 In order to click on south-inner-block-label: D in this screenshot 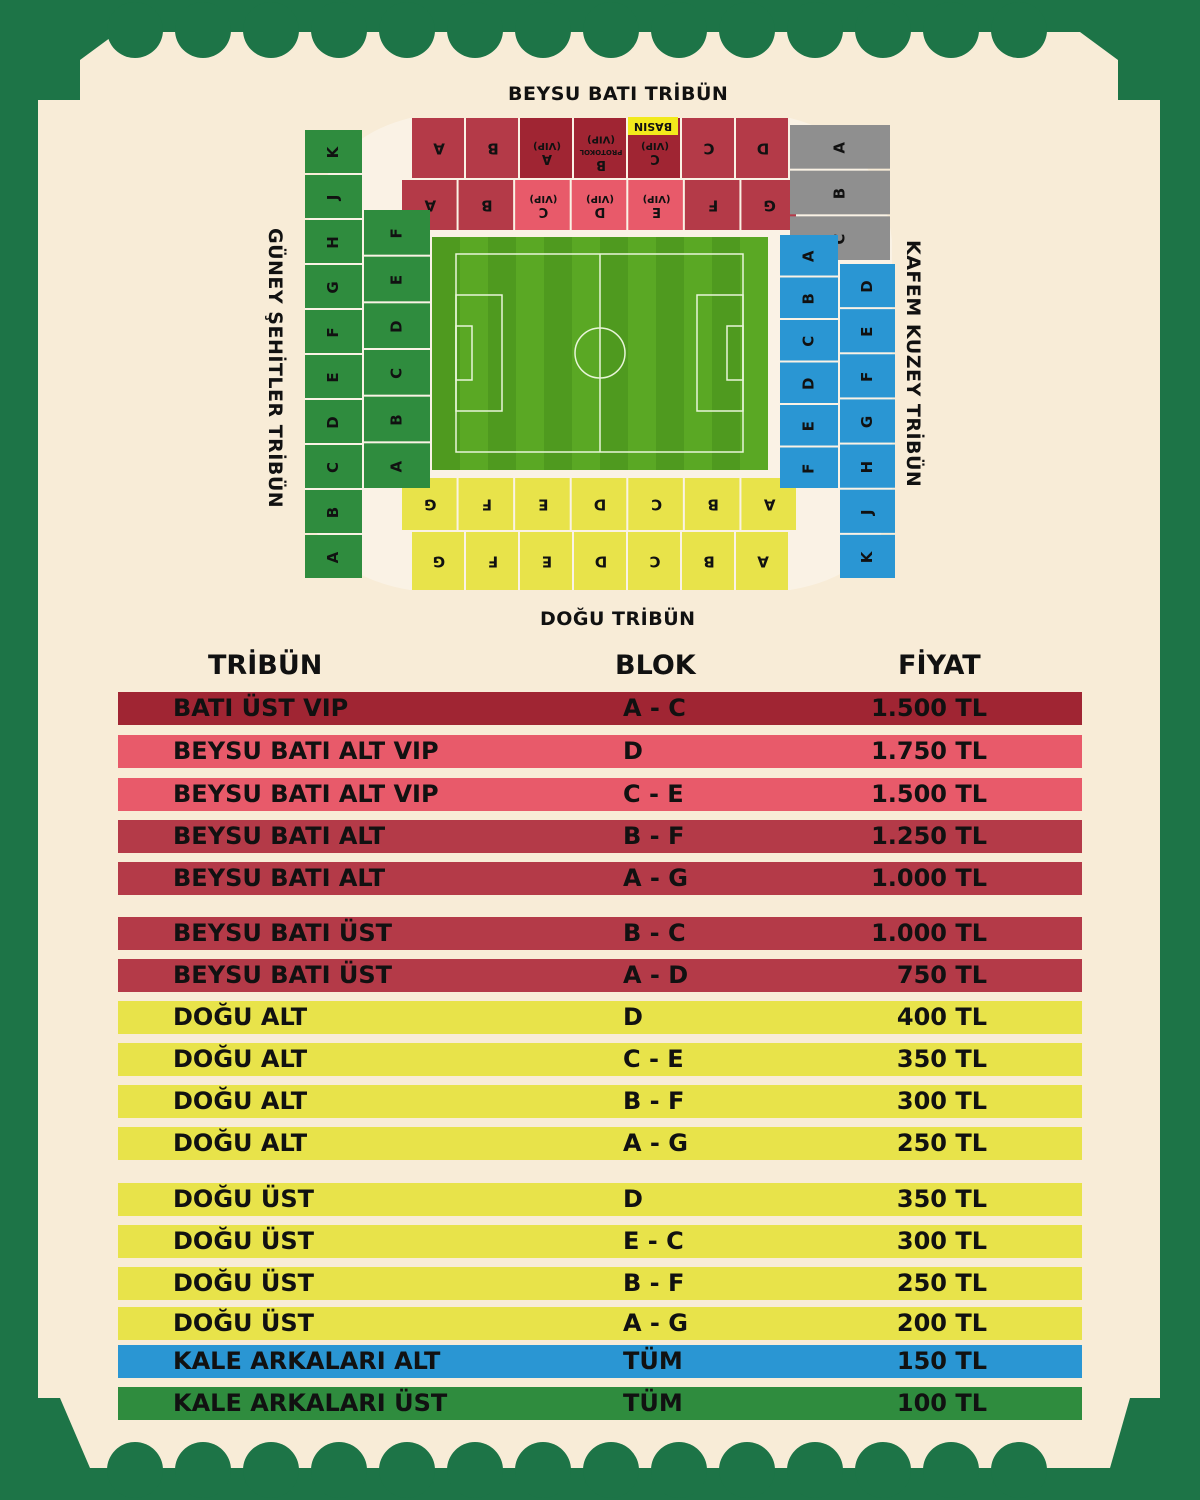, I will do `click(397, 326)`.